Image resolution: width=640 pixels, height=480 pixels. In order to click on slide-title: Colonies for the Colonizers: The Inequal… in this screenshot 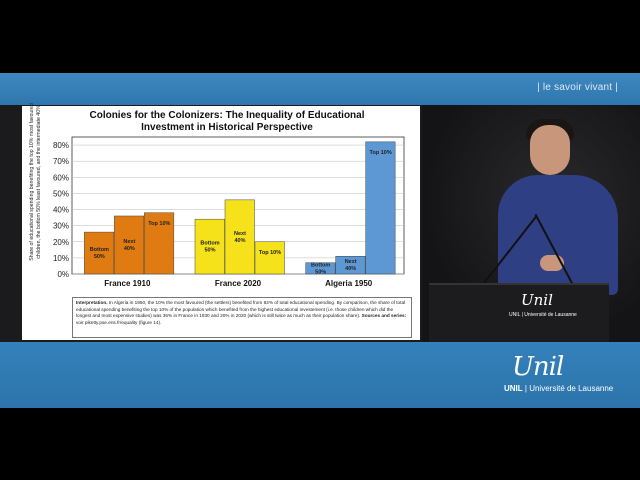, I will do `click(227, 121)`.